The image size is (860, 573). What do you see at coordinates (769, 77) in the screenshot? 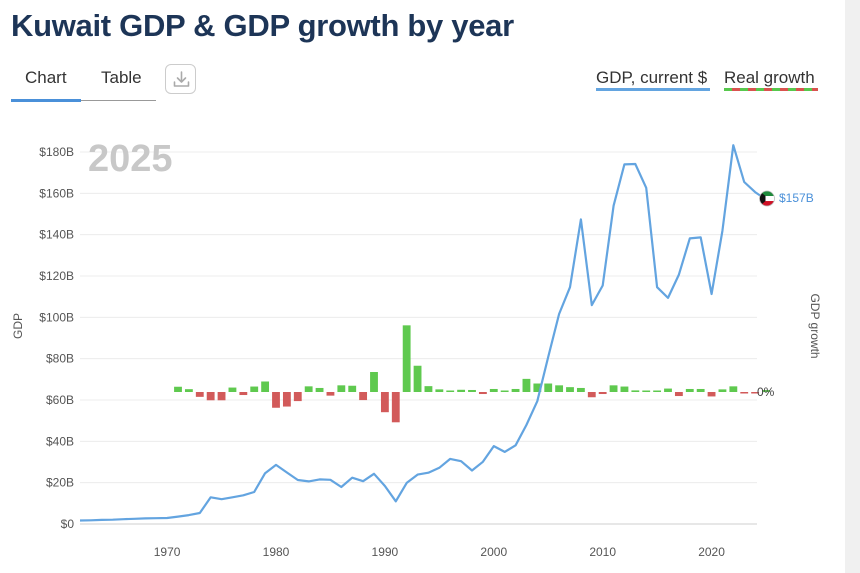
I see `legend-real-growth: Real growth` at bounding box center [769, 77].